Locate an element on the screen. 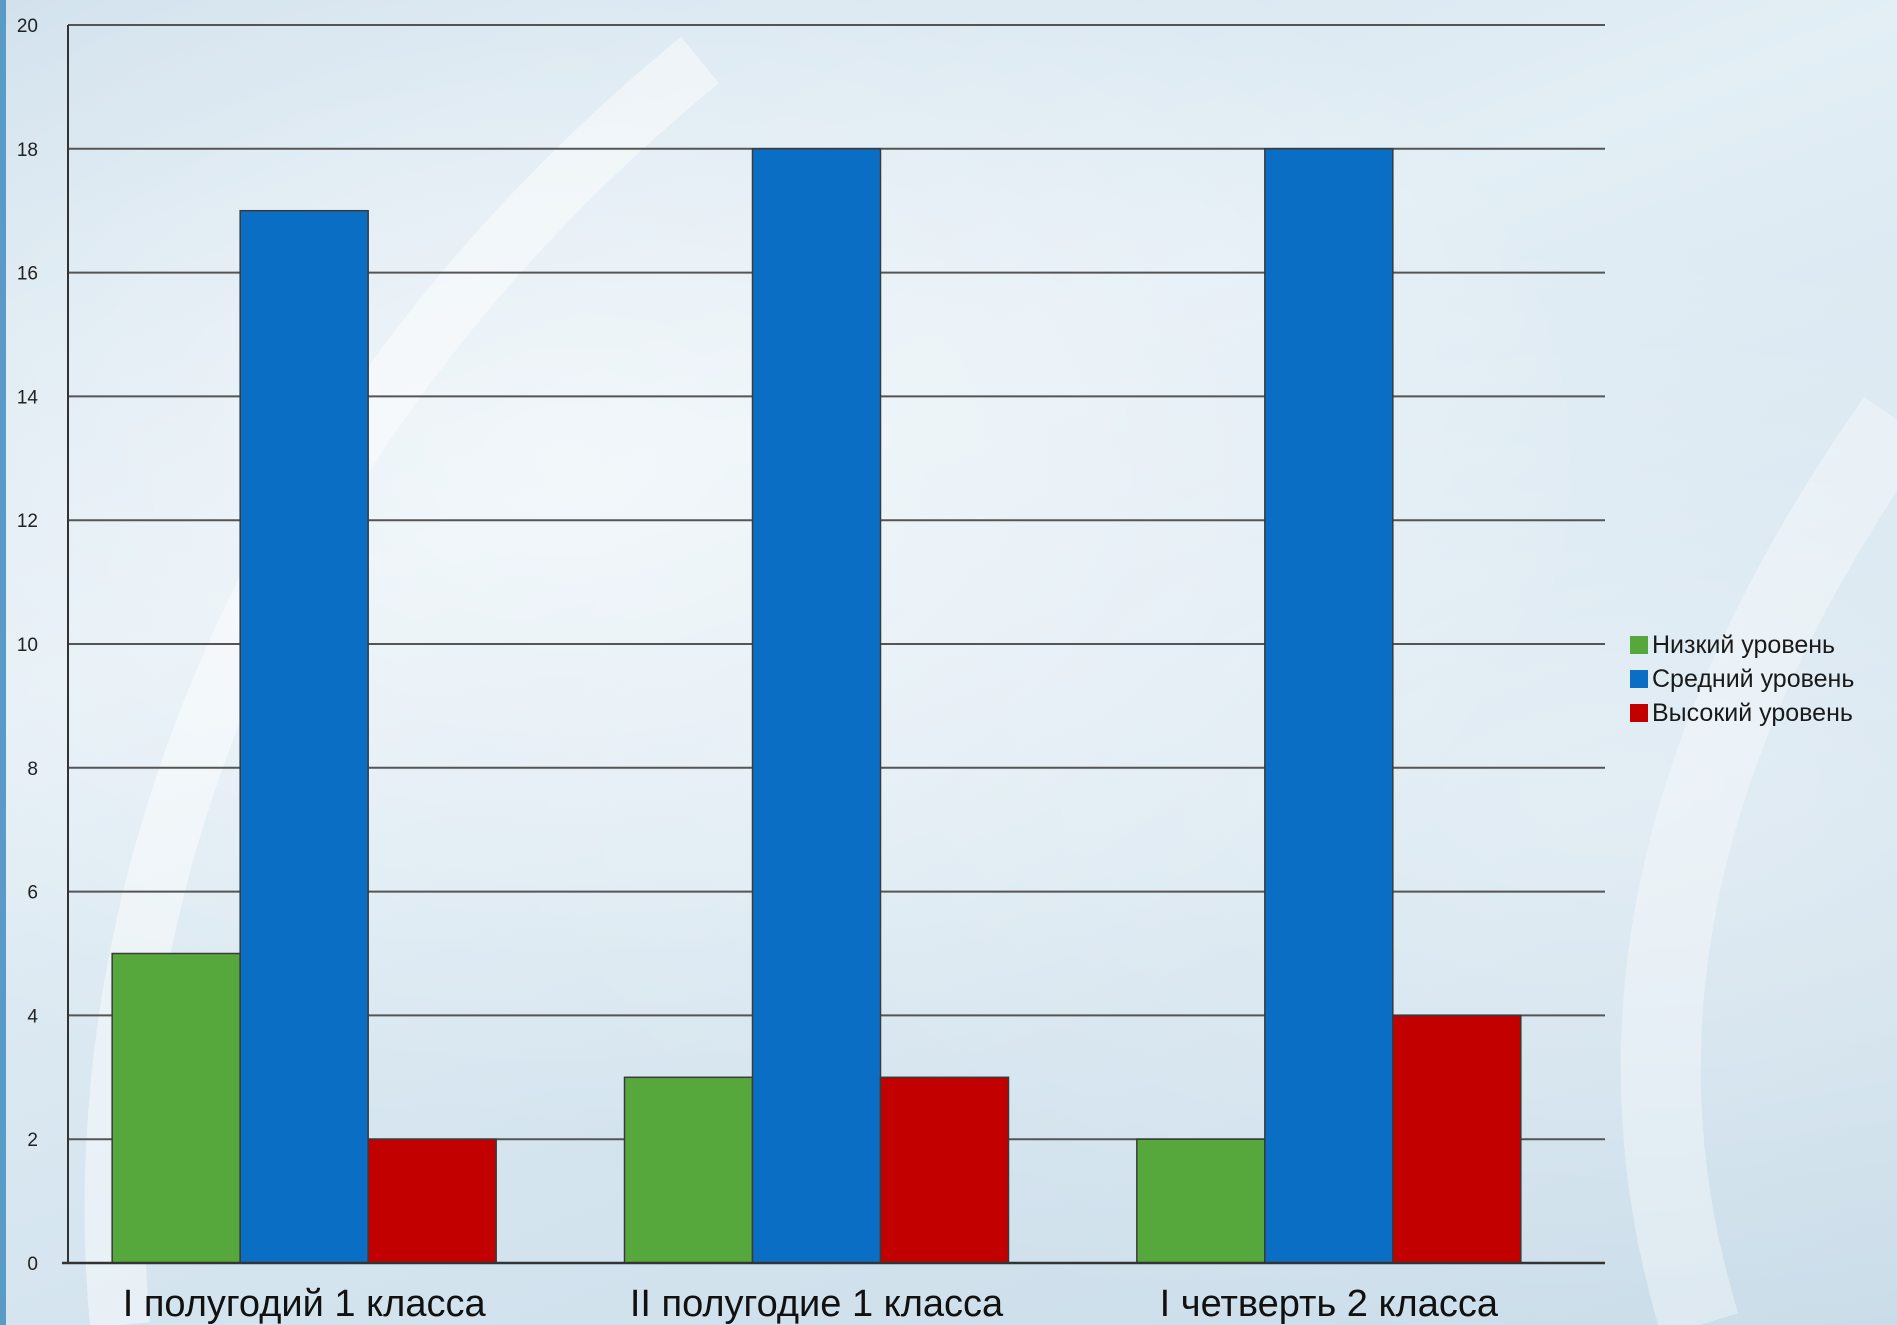 The height and width of the screenshot is (1325, 1897). y-tick-label: 10 is located at coordinates (27, 645).